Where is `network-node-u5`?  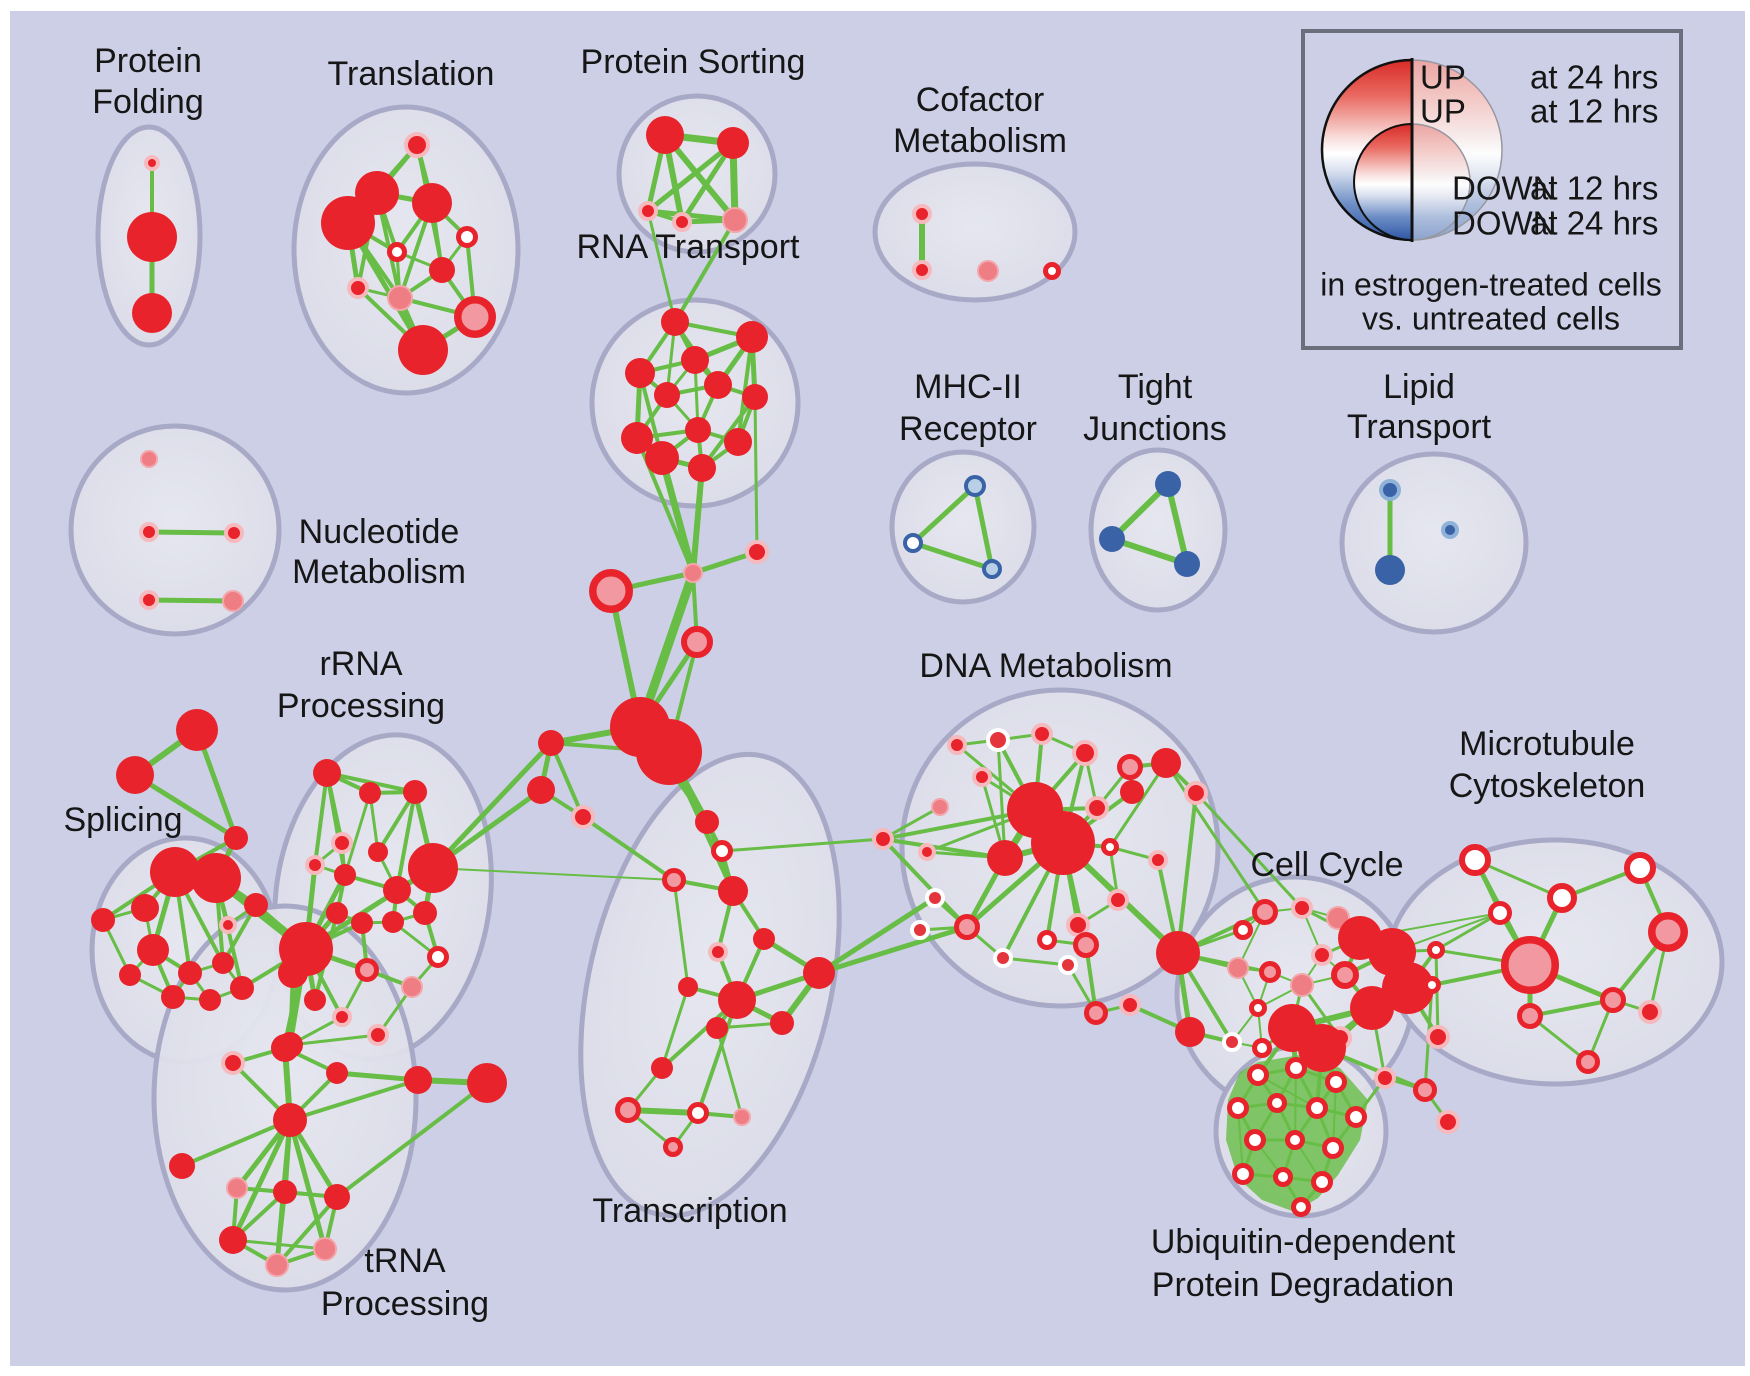
network-node-u5 is located at coordinates (1317, 1108).